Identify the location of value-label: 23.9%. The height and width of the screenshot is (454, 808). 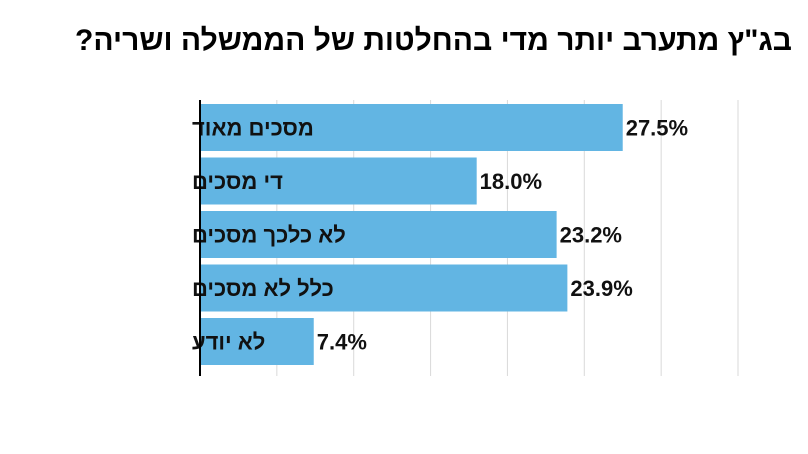
(601, 288).